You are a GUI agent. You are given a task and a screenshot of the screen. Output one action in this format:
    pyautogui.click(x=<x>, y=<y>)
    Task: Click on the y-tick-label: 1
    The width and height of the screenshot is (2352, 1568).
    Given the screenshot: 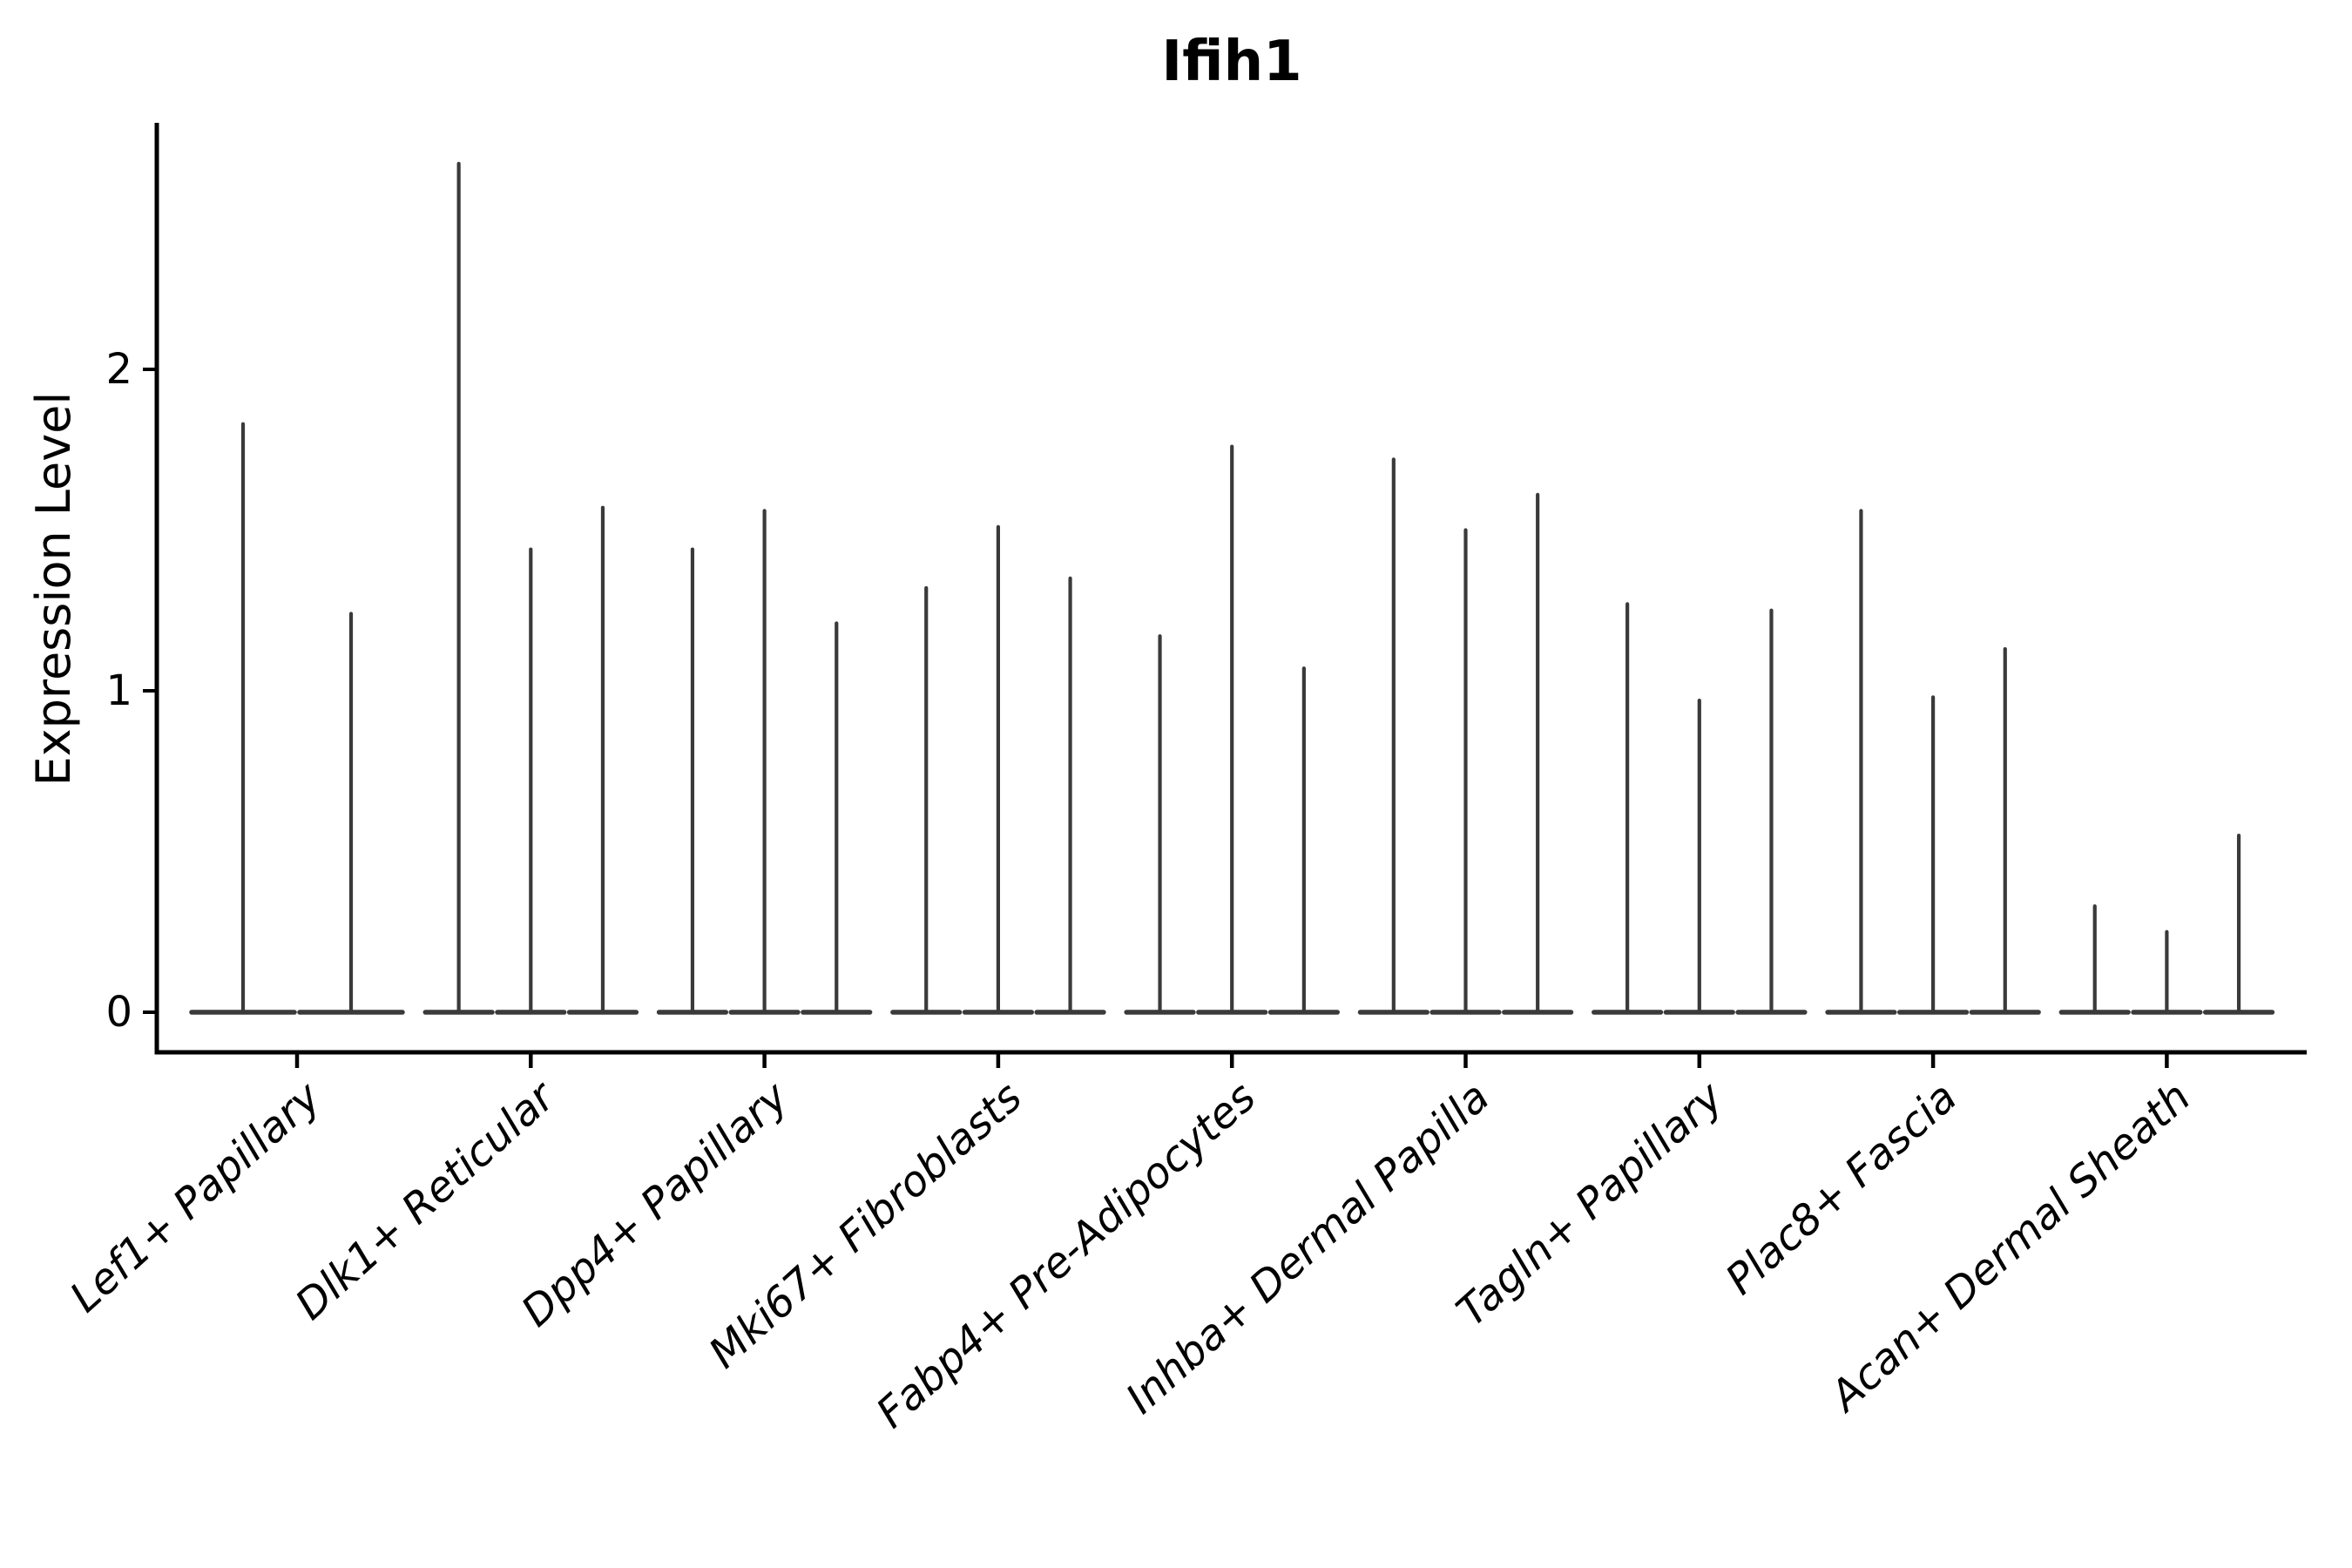 What is the action you would take?
    pyautogui.click(x=119, y=690)
    